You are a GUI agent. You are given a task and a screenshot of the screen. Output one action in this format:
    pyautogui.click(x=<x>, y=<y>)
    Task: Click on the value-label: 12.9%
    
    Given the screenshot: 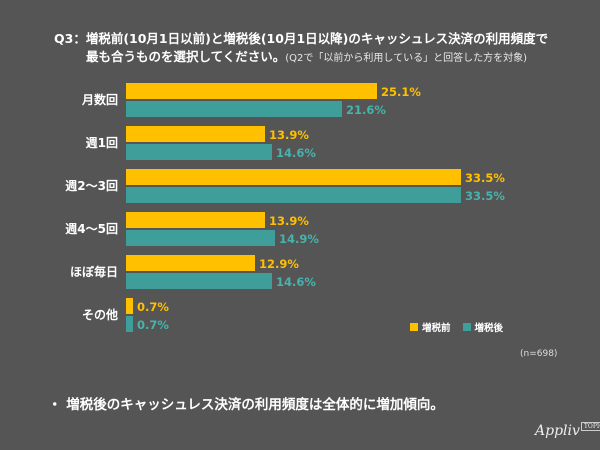 What is the action you would take?
    pyautogui.click(x=279, y=264)
    